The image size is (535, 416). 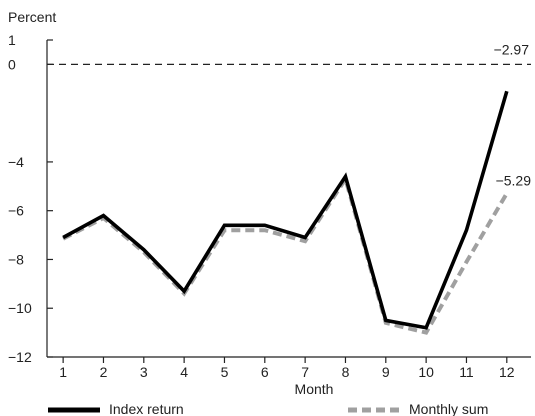 I want to click on y-tick-label: −10, so click(x=20, y=308).